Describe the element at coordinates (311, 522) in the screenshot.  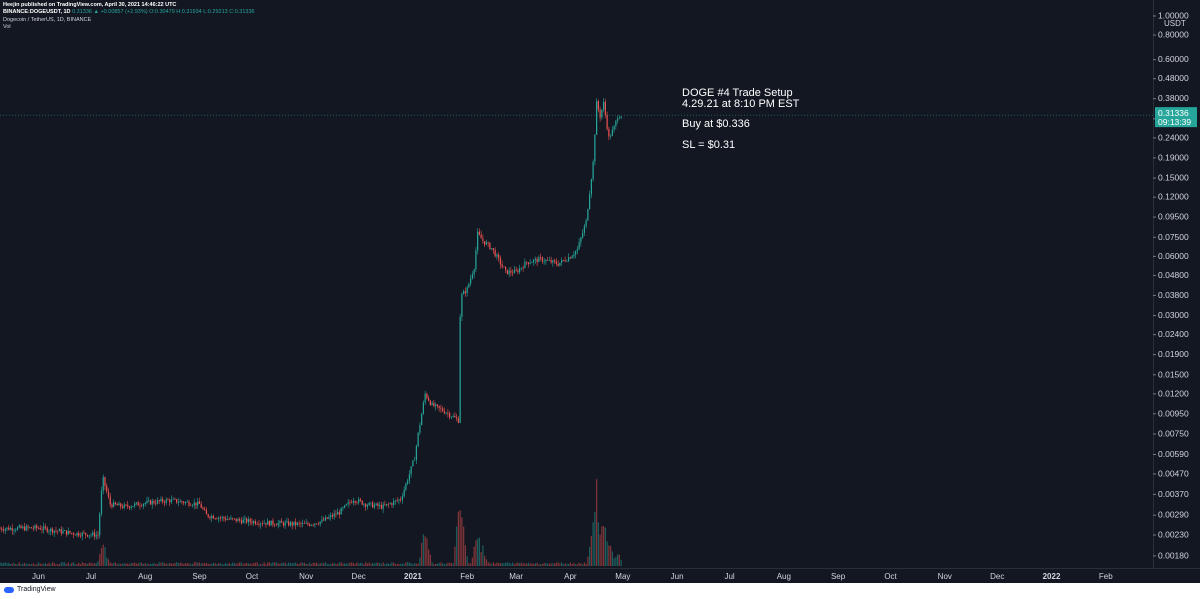
I see `volume-bars` at that location.